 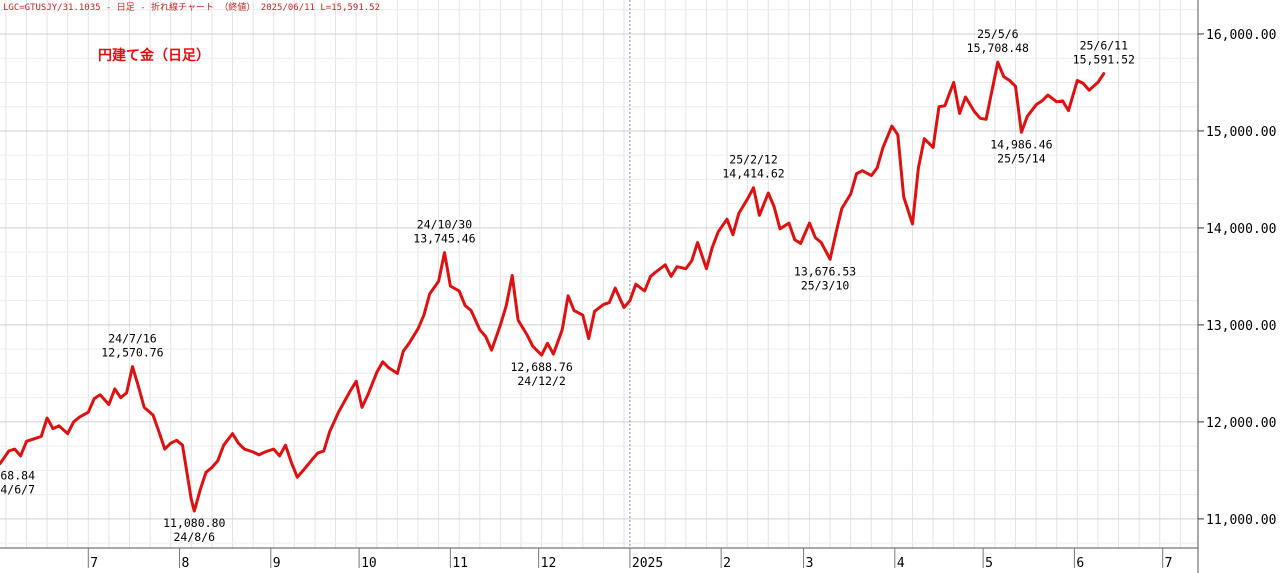 What do you see at coordinates (647, 563) in the screenshot?
I see `x-tick-label: 2025` at bounding box center [647, 563].